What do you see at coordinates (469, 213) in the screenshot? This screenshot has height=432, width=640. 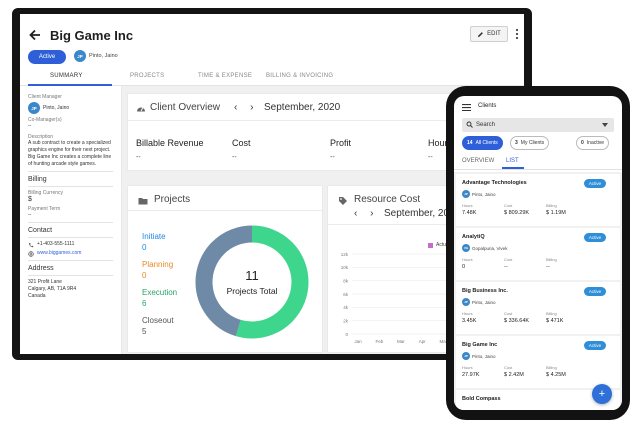 I see `hours-value: 7.48K` at bounding box center [469, 213].